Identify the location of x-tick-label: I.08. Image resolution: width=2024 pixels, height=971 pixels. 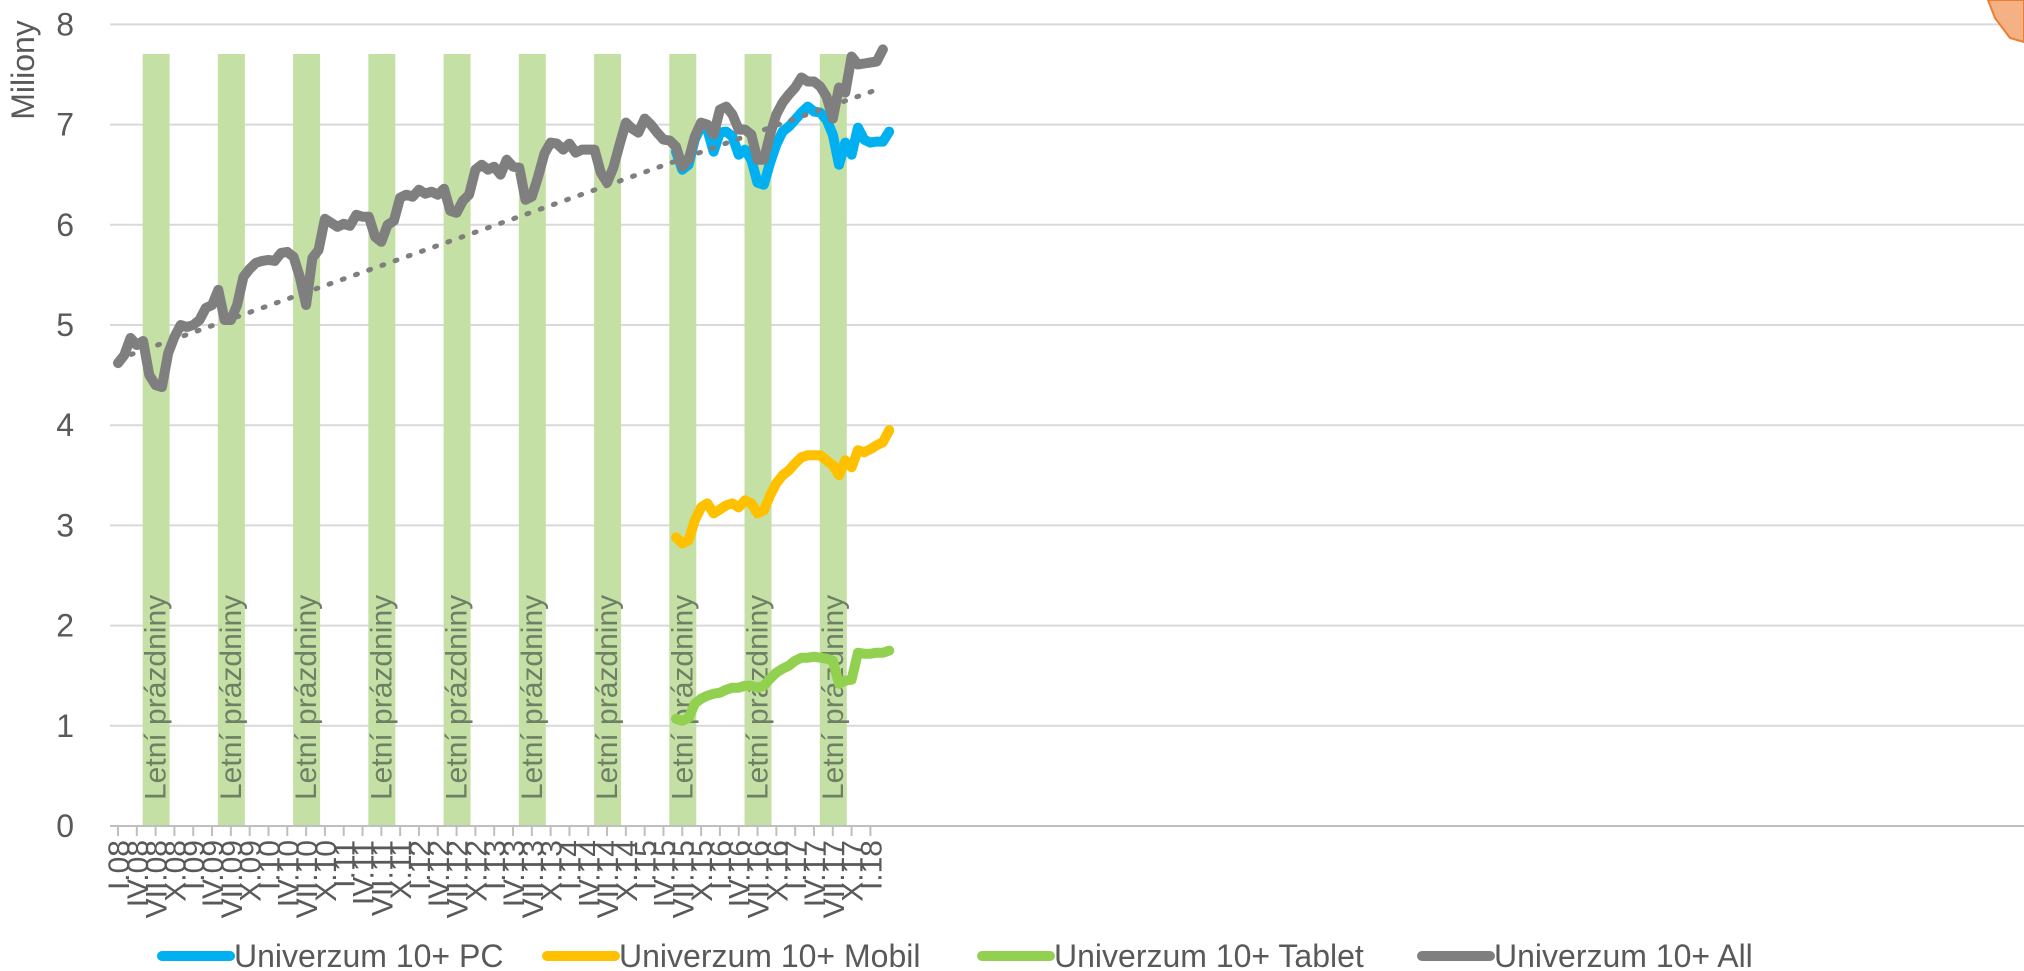
(119, 865).